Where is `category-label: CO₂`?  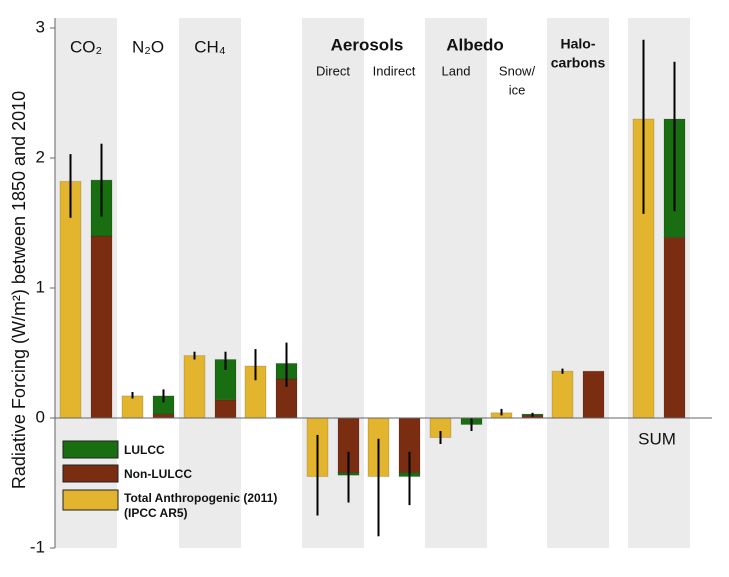 category-label: CO₂ is located at coordinates (86, 46).